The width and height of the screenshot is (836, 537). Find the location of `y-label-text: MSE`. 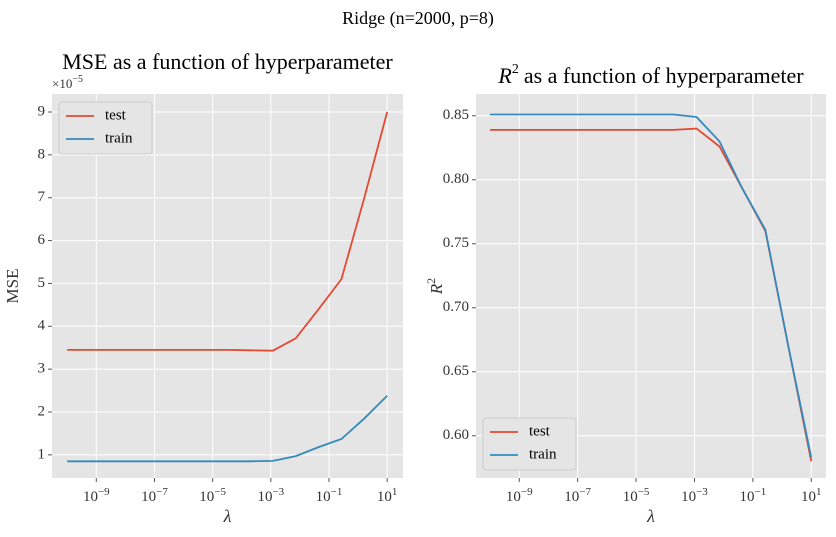

y-label-text: MSE is located at coordinates (12, 286).